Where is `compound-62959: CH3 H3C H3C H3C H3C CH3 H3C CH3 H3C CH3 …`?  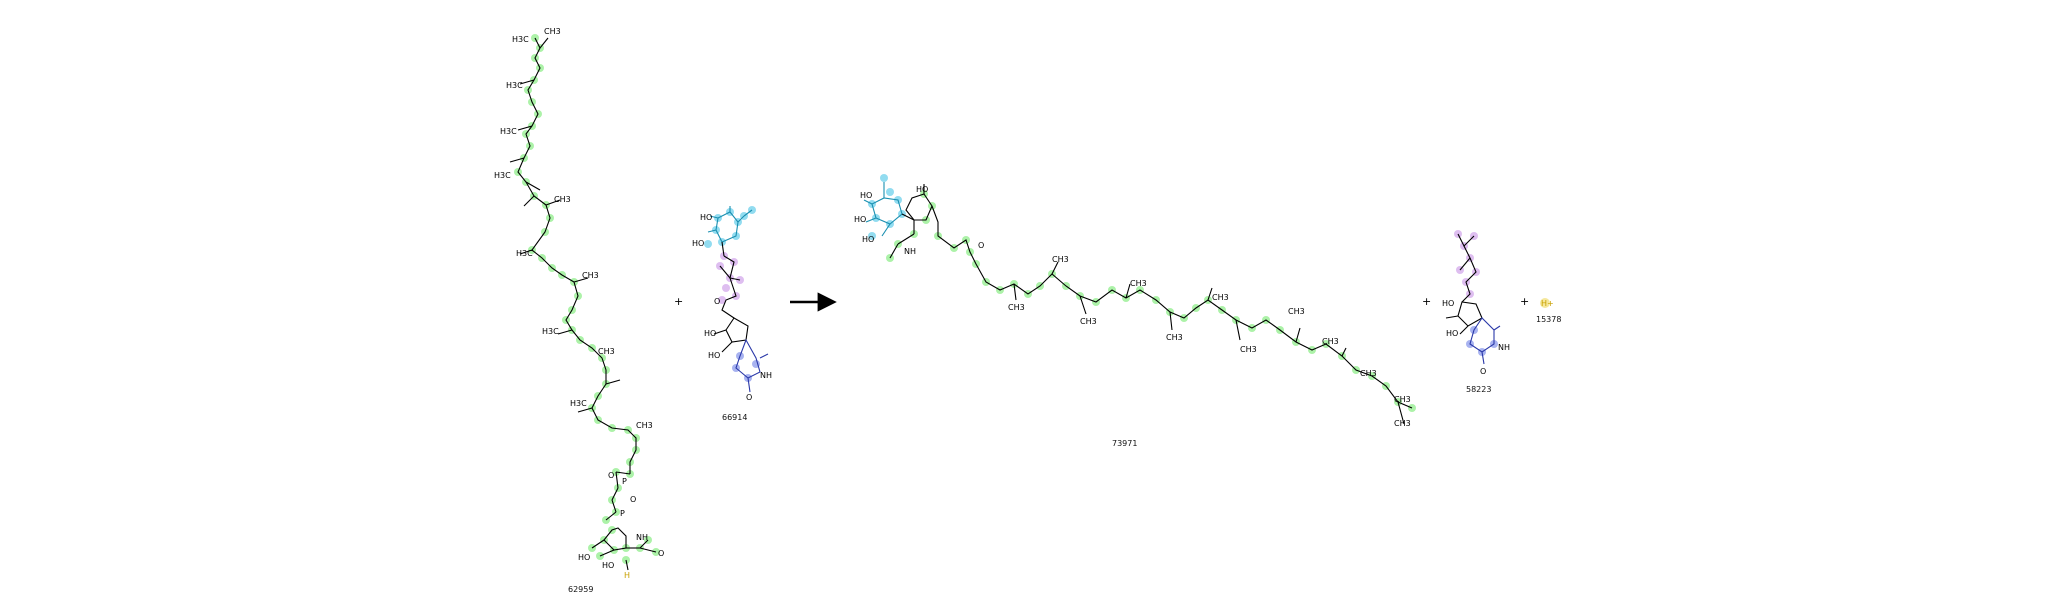
compound-62959: CH3 H3C H3C H3C H3C CH3 H3C CH3 H3C CH3 … is located at coordinates (579, 310).